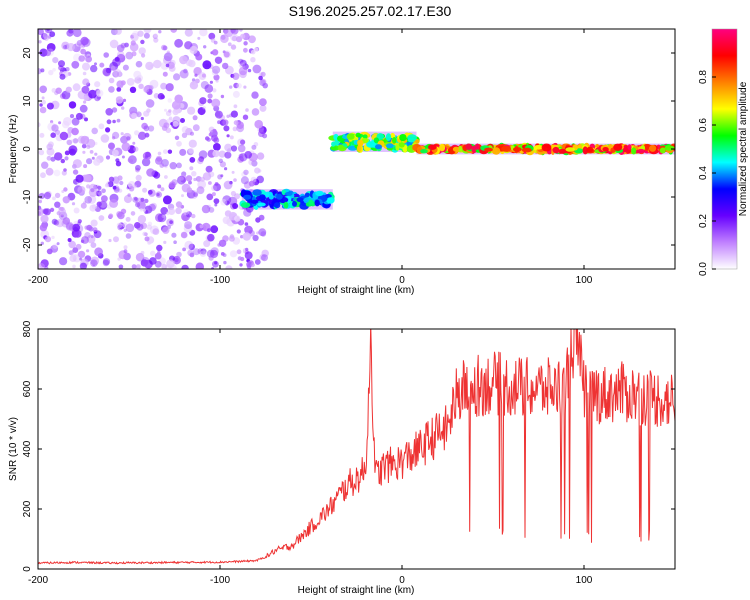 The image size is (750, 600). Describe the element at coordinates (38, 280) in the screenshot. I see `x-tick-label: -200` at that location.